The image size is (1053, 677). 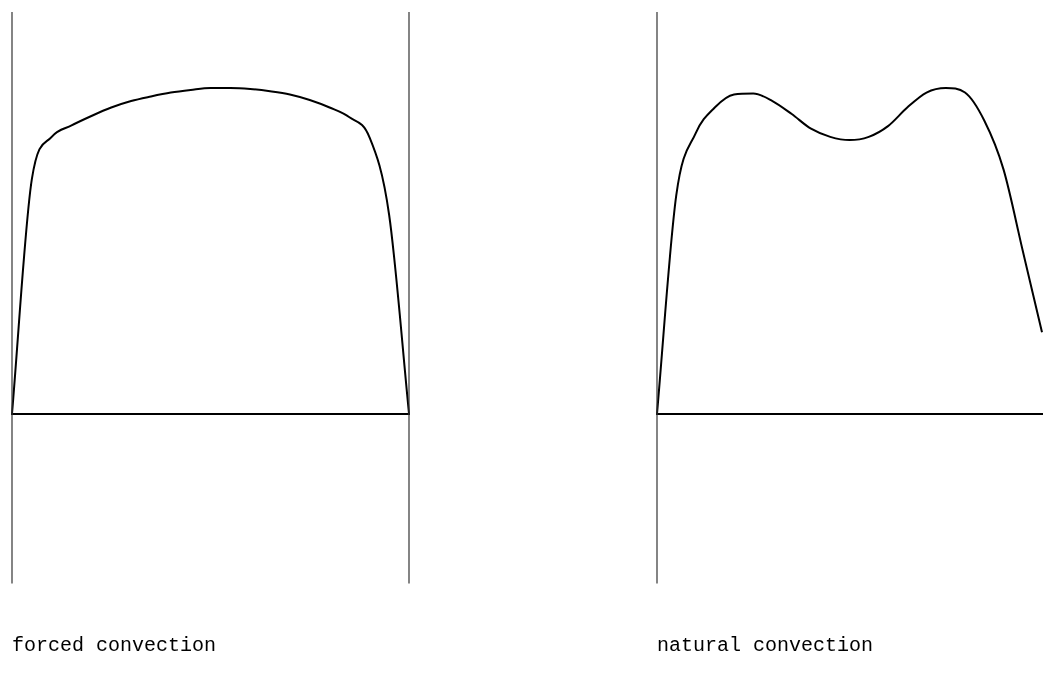 I want to click on x-axis-title: forced convection, so click(x=114, y=646).